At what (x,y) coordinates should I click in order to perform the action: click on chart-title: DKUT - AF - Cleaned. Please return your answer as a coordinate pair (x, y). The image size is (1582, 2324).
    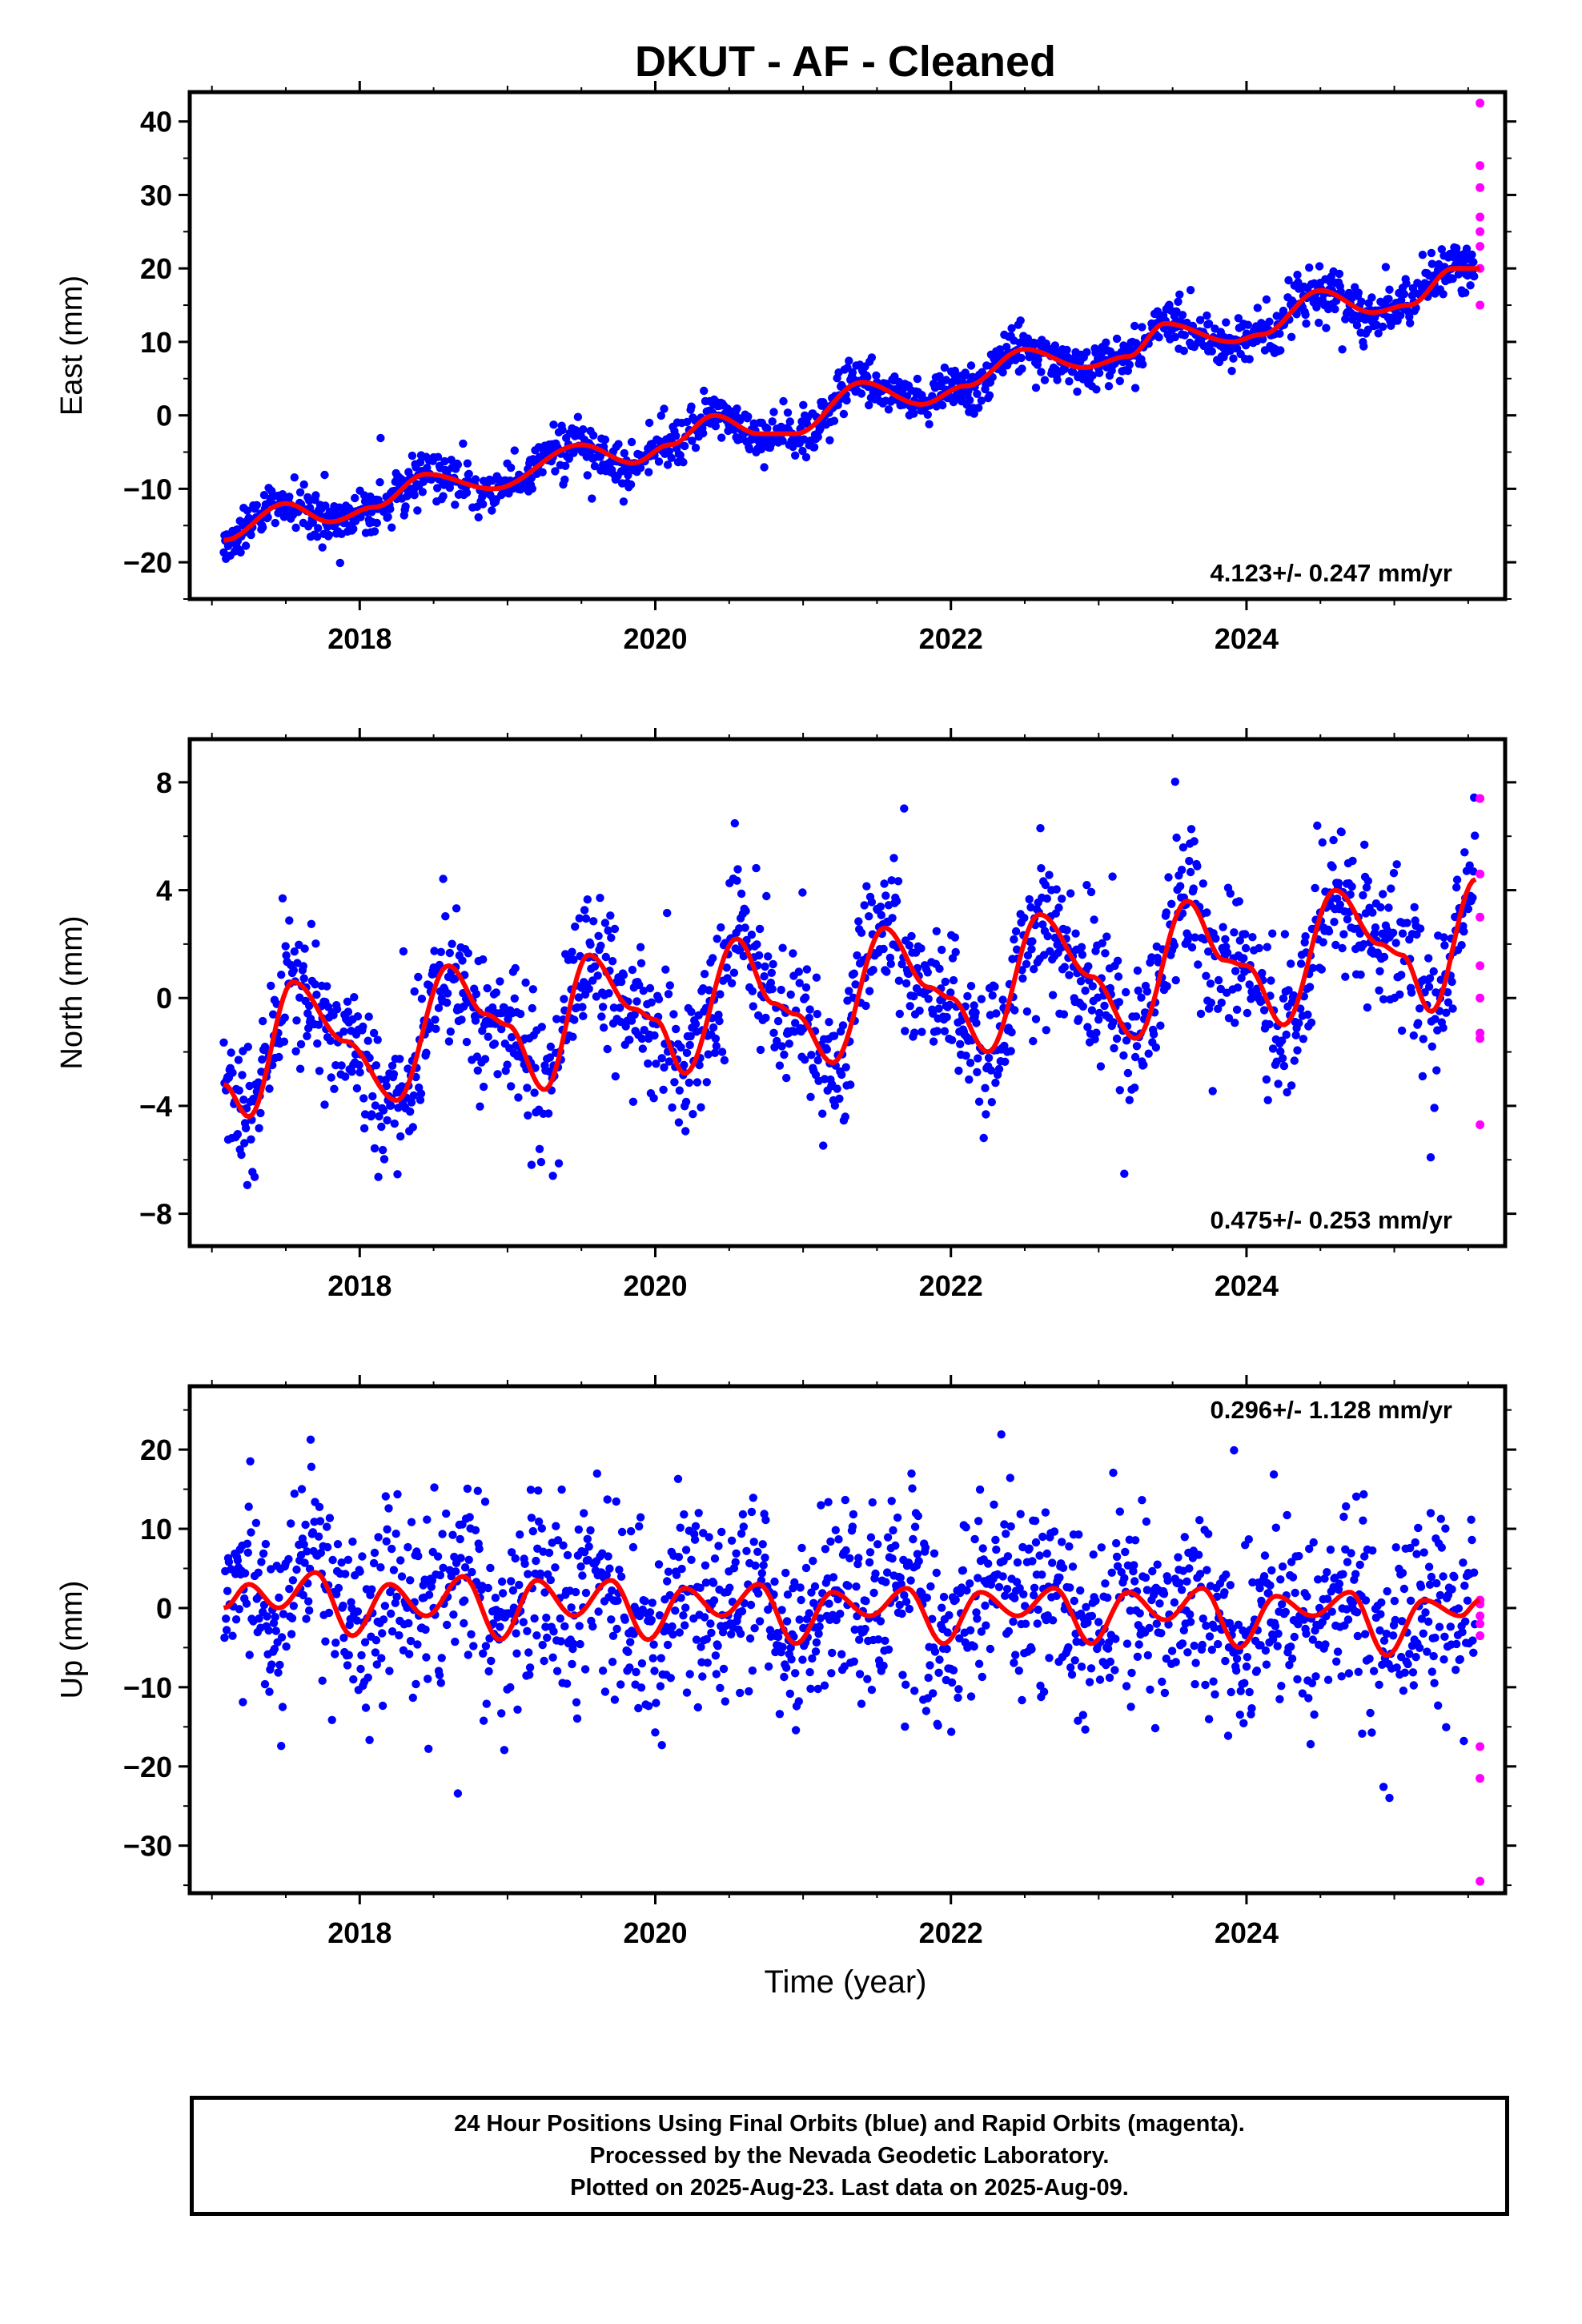
    Looking at the image, I should click on (846, 62).